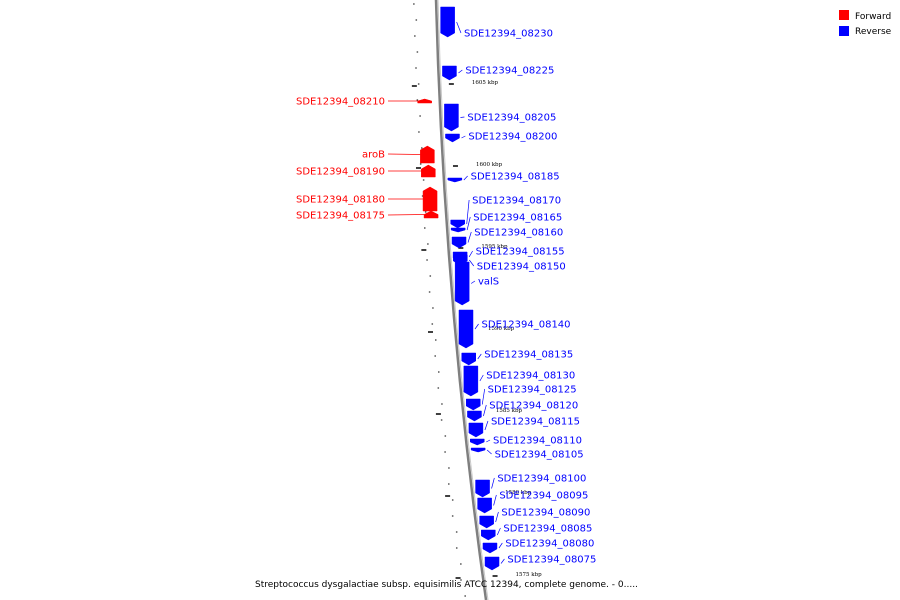 This screenshot has height=600, width=900. I want to click on gene-label: SDE12394_08150, so click(521, 267).